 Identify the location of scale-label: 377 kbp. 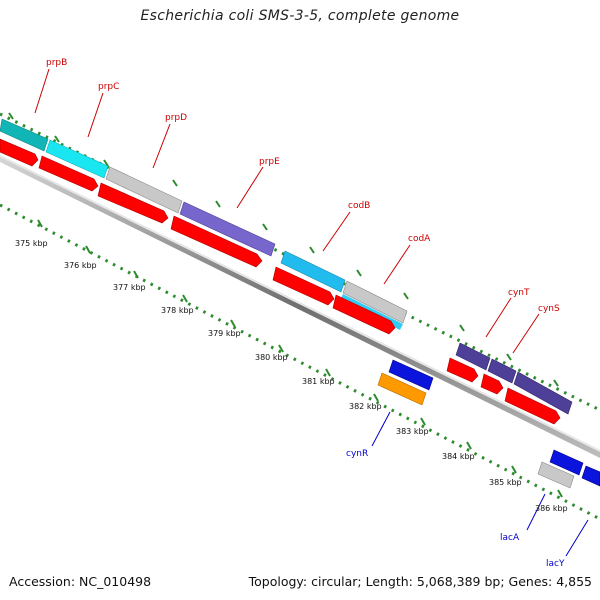
(129, 287).